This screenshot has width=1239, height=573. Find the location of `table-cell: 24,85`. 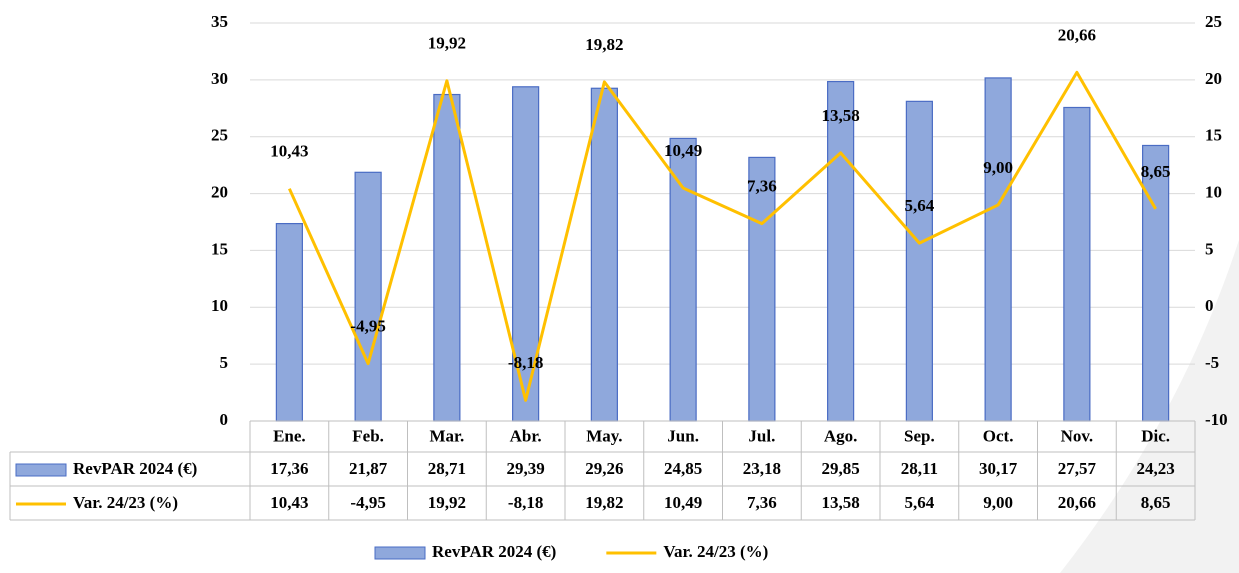

table-cell: 24,85 is located at coordinates (683, 468).